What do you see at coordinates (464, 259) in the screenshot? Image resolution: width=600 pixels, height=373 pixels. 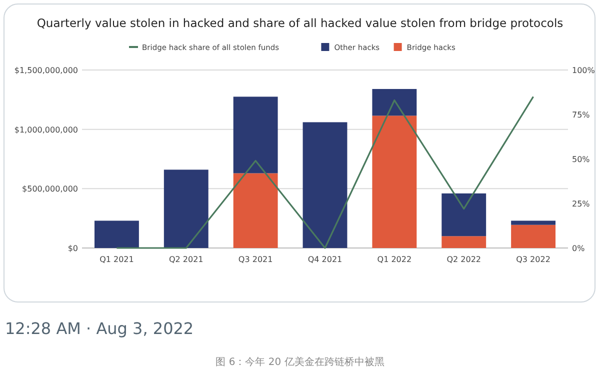 I see `x-tick-label: Q2 2022` at bounding box center [464, 259].